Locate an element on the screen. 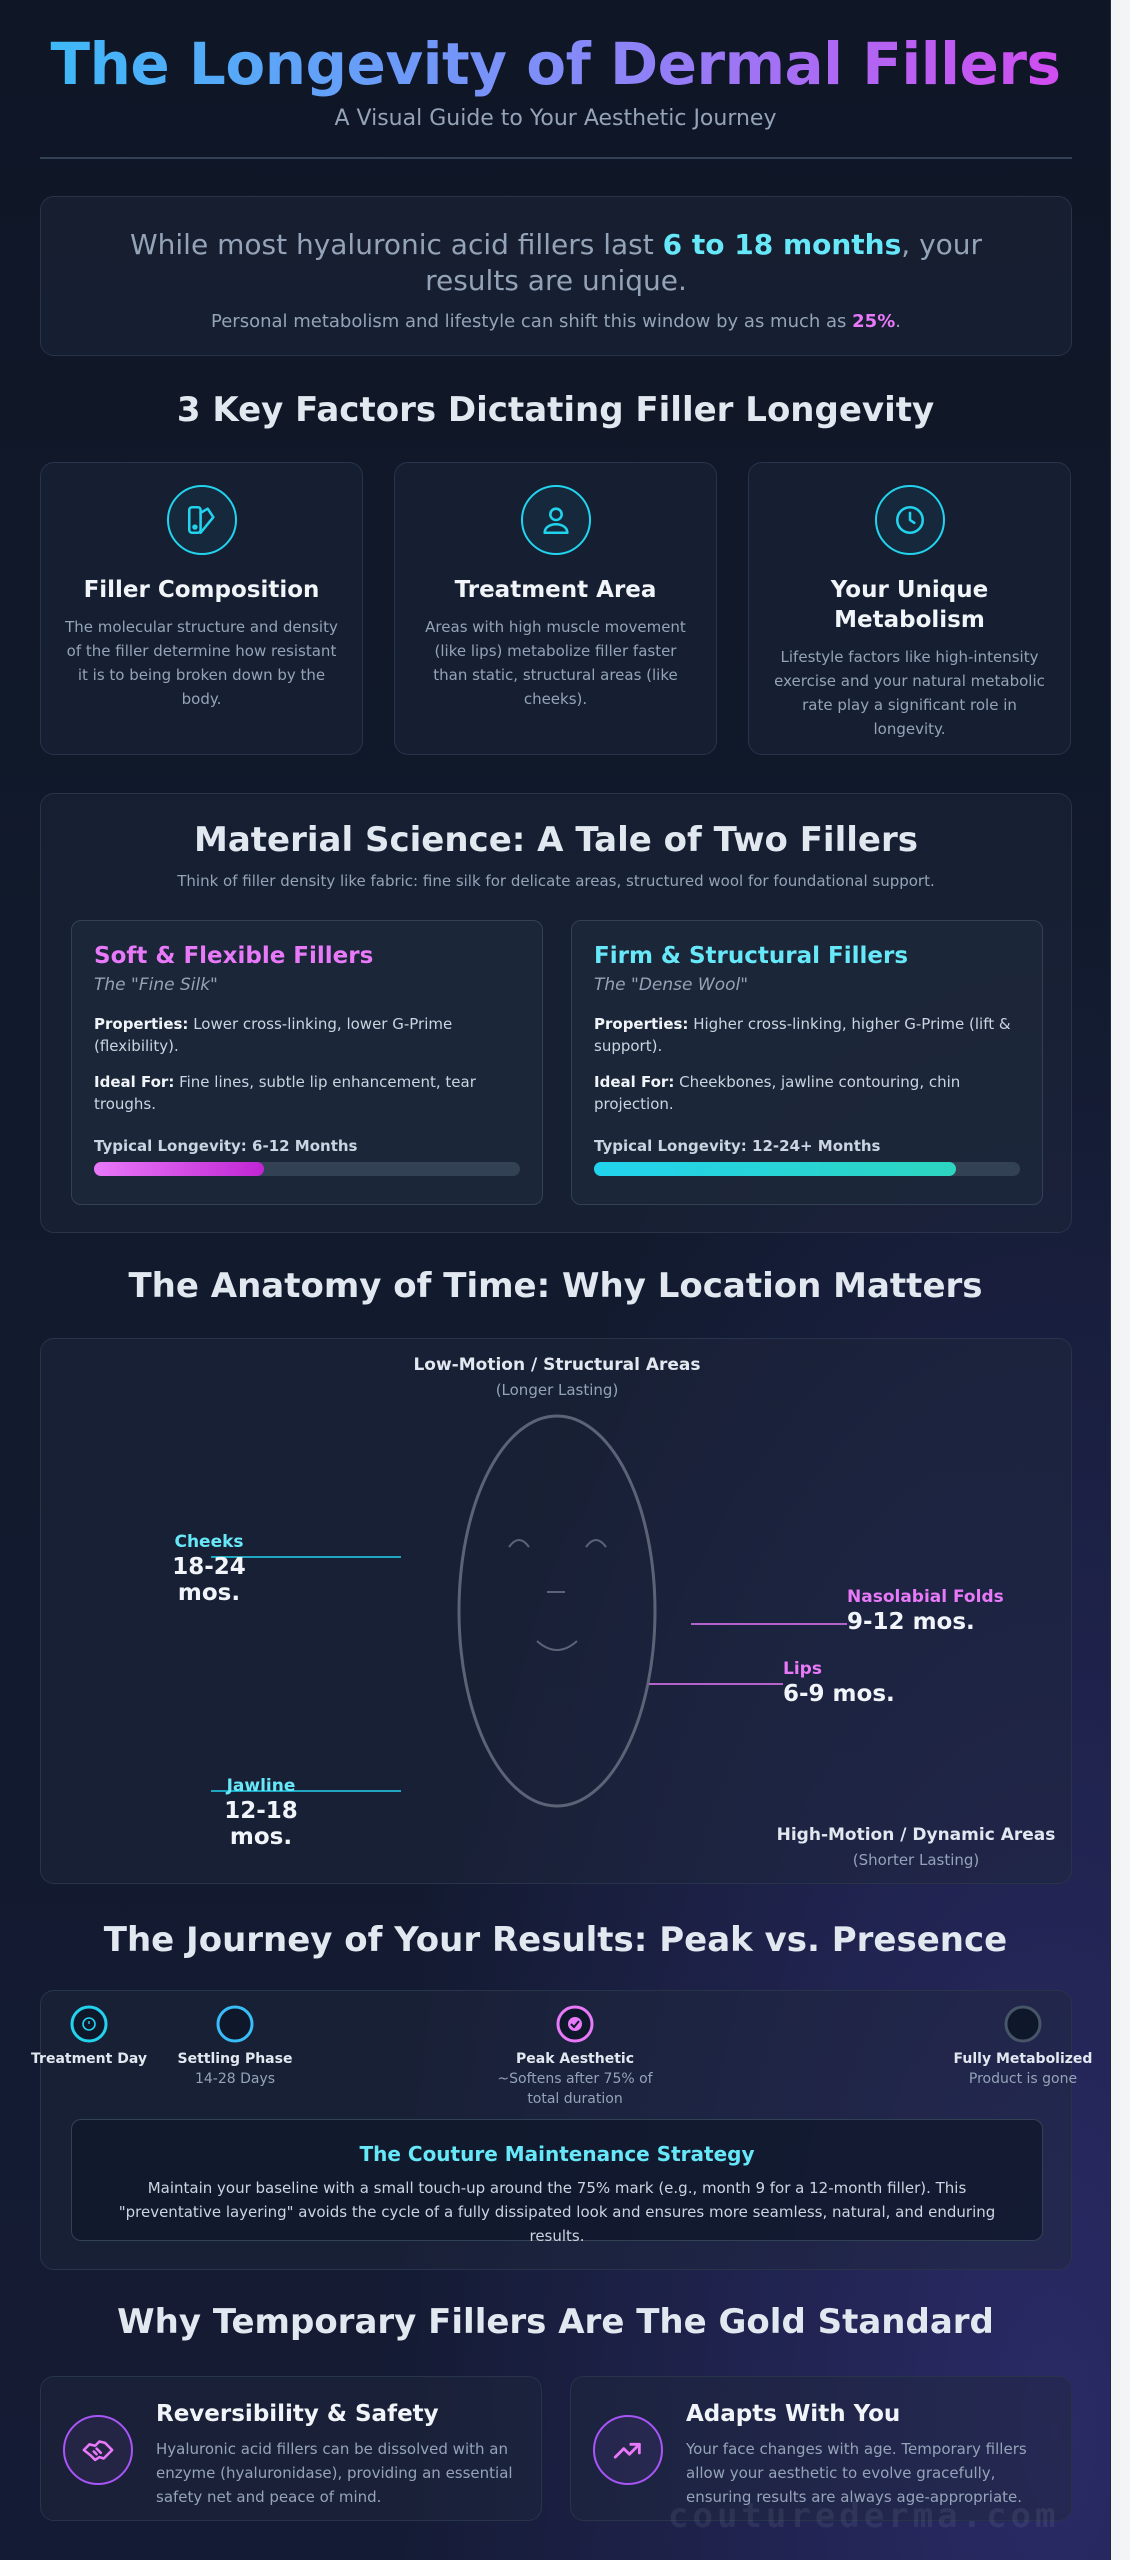 The height and width of the screenshot is (2560, 1130). divider is located at coordinates (556, 158).